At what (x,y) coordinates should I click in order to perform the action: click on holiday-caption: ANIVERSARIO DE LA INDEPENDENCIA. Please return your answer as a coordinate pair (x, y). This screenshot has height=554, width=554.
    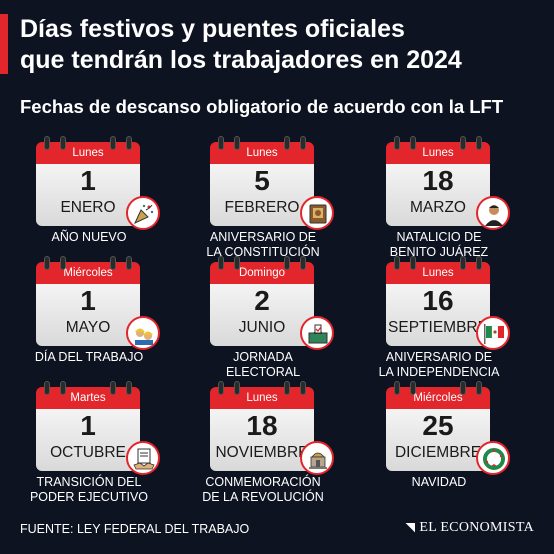
    Looking at the image, I should click on (439, 365).